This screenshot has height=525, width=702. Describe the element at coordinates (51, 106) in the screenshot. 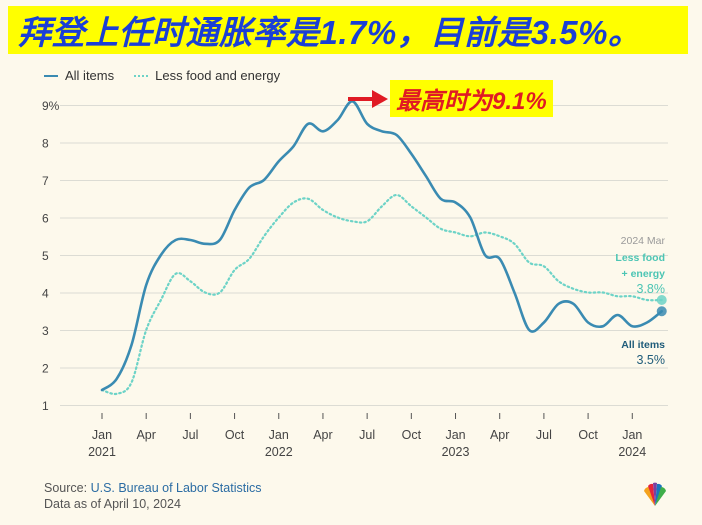

I see `y-tick-label: 9%` at that location.